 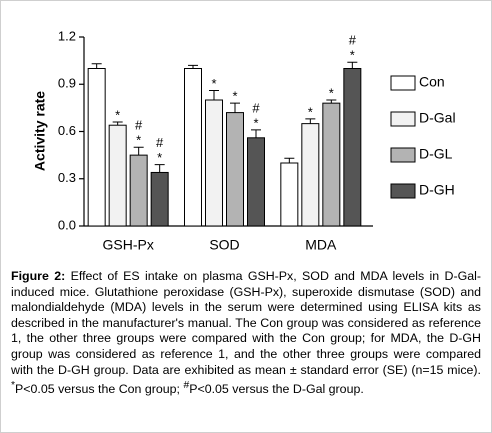 I want to click on y-tick-label: 0.9, so click(x=67, y=83).